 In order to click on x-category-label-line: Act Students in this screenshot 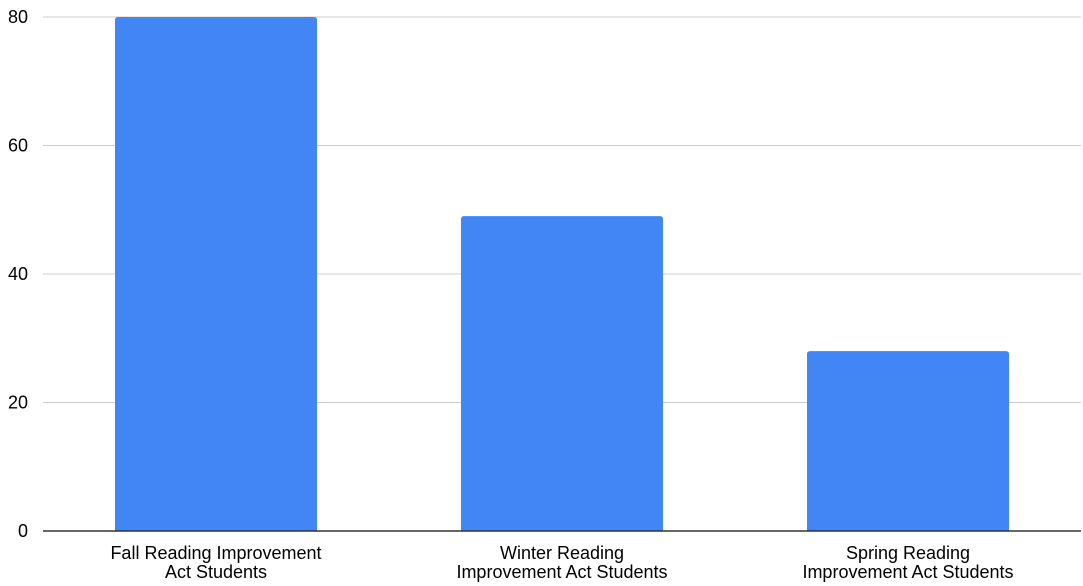, I will do `click(216, 572)`.